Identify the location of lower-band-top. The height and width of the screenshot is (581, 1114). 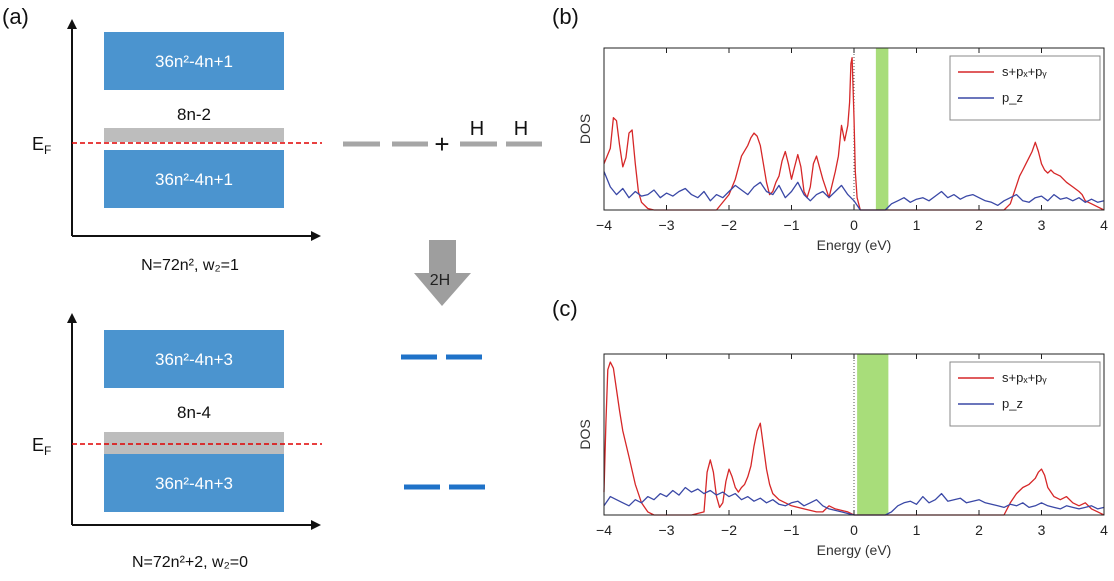
(194, 179).